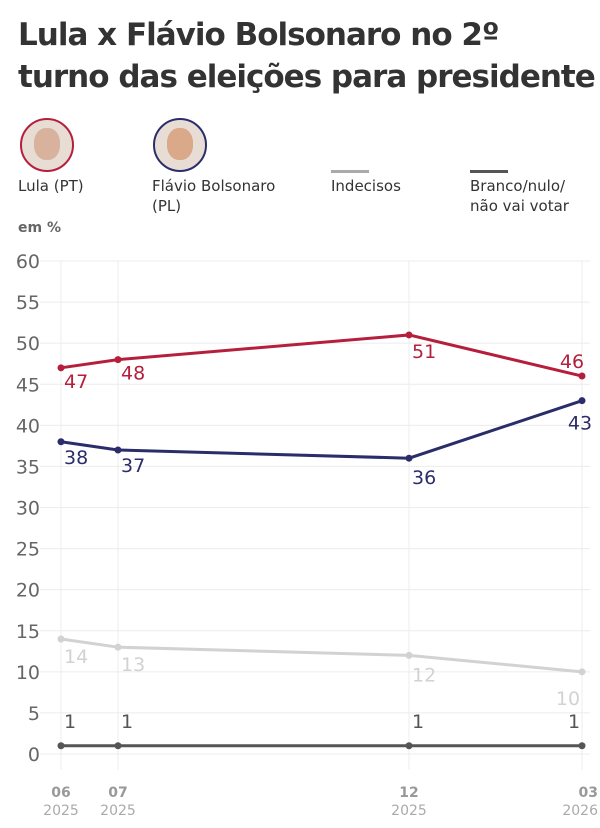 The height and width of the screenshot is (828, 600). I want to click on data-label: 14, so click(76, 657).